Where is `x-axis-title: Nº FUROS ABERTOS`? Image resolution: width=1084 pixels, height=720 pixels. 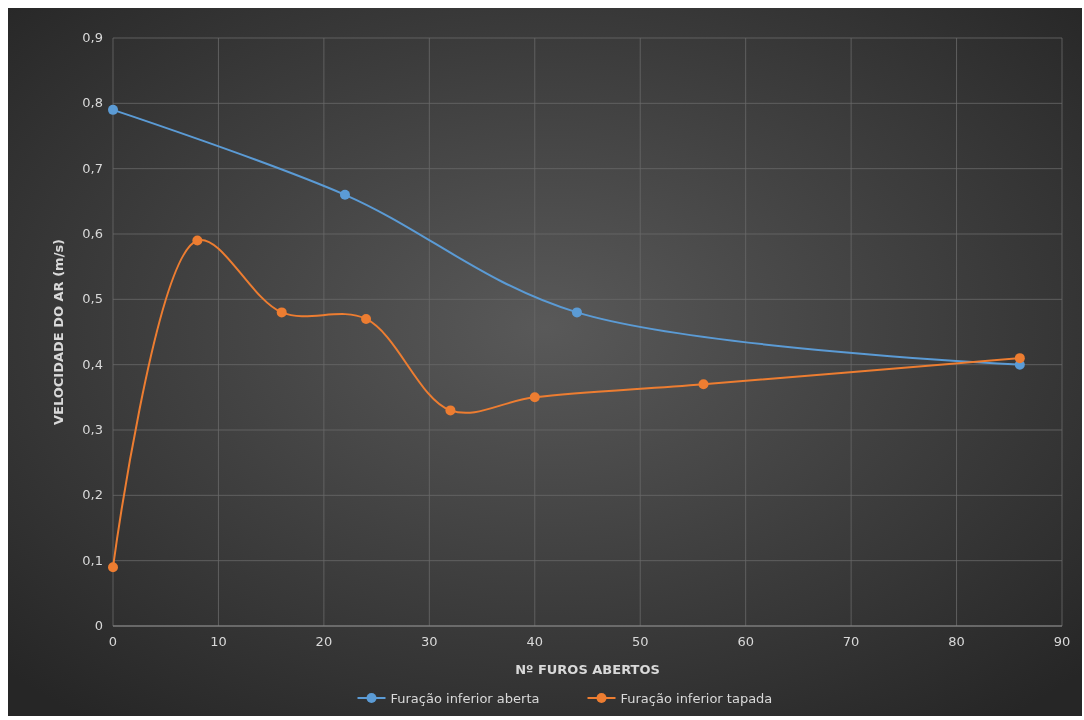 x-axis-title: Nº FUROS ABERTOS is located at coordinates (587, 669).